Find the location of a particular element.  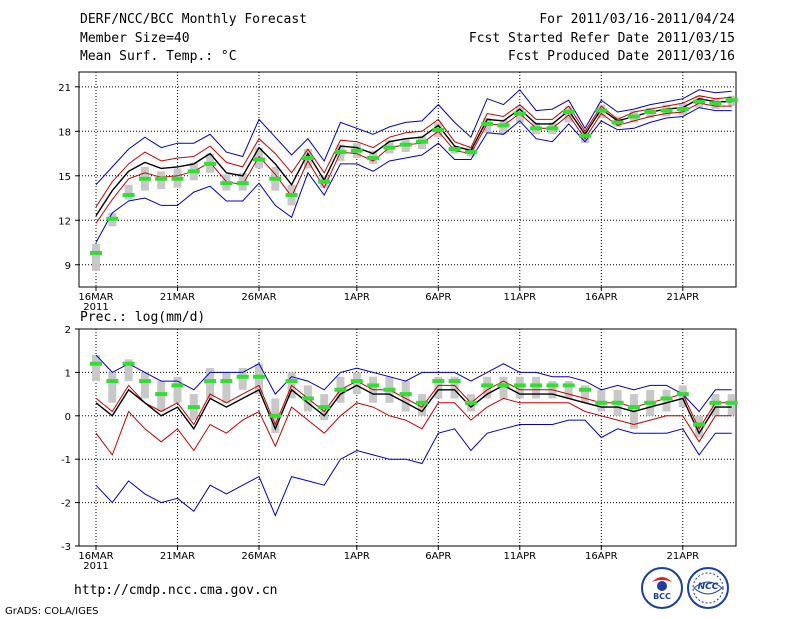

precip-ytick-label: 2 is located at coordinates (68, 330).